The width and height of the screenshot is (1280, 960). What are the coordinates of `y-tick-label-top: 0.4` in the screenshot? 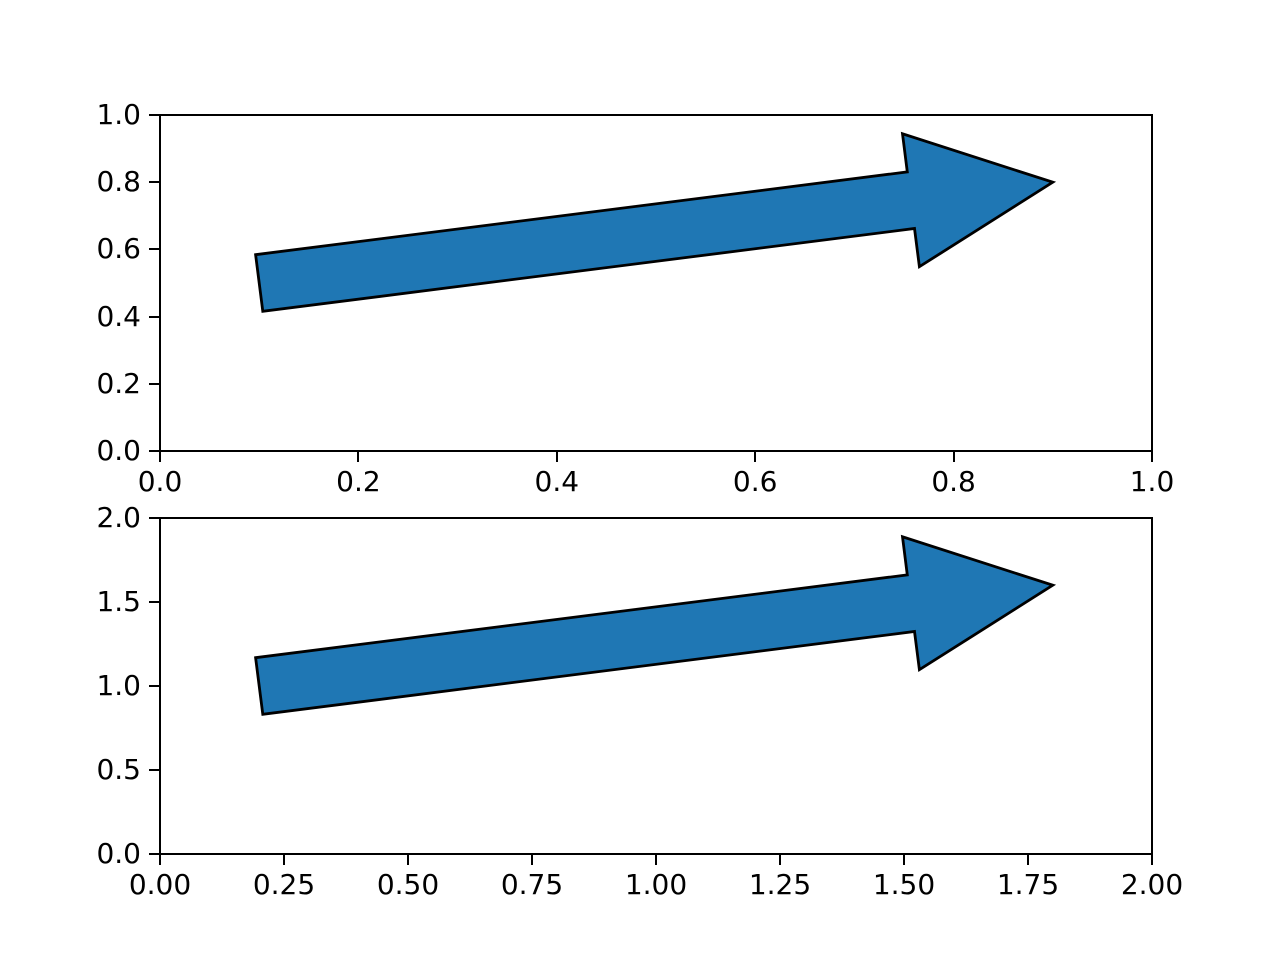 It's located at (118, 316).